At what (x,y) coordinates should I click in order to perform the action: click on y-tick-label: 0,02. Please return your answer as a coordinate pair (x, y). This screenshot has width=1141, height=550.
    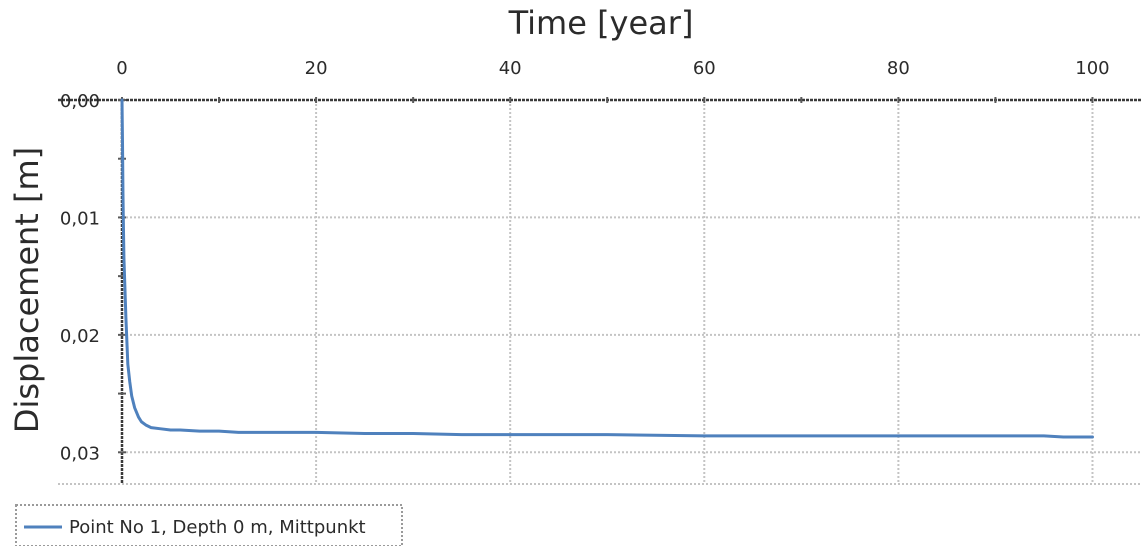
    Looking at the image, I should click on (80, 336).